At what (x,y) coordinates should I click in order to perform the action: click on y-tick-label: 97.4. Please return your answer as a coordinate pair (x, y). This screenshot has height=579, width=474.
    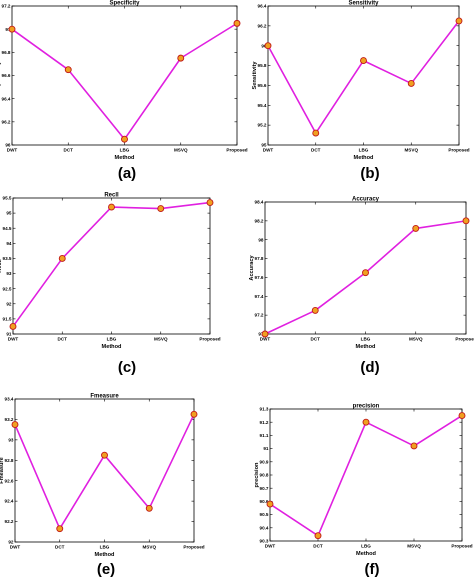
    Looking at the image, I should click on (259, 296).